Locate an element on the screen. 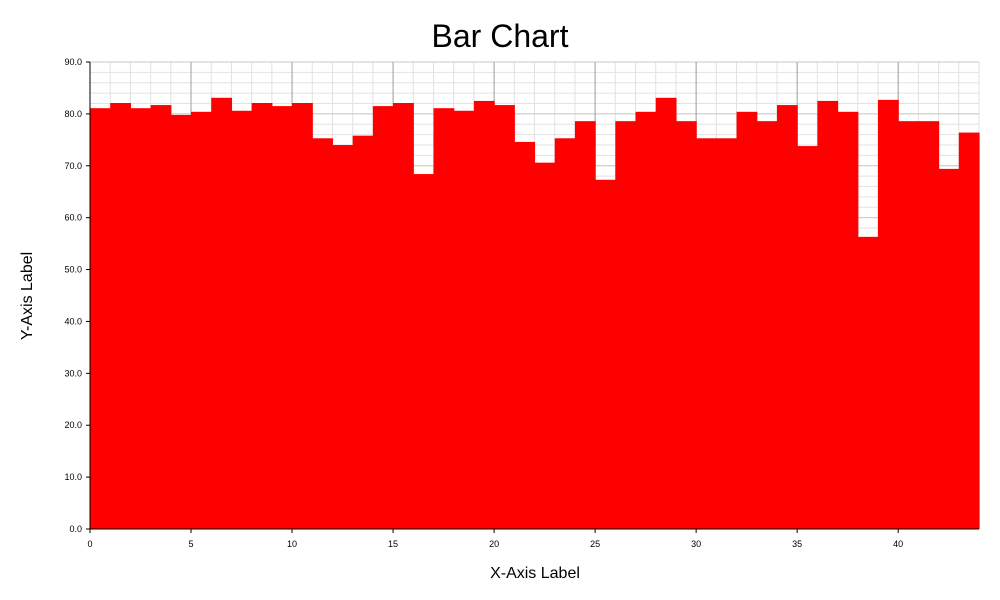 This screenshot has height=600, width=1000. y-tick-label: 60.0 is located at coordinates (73, 218).